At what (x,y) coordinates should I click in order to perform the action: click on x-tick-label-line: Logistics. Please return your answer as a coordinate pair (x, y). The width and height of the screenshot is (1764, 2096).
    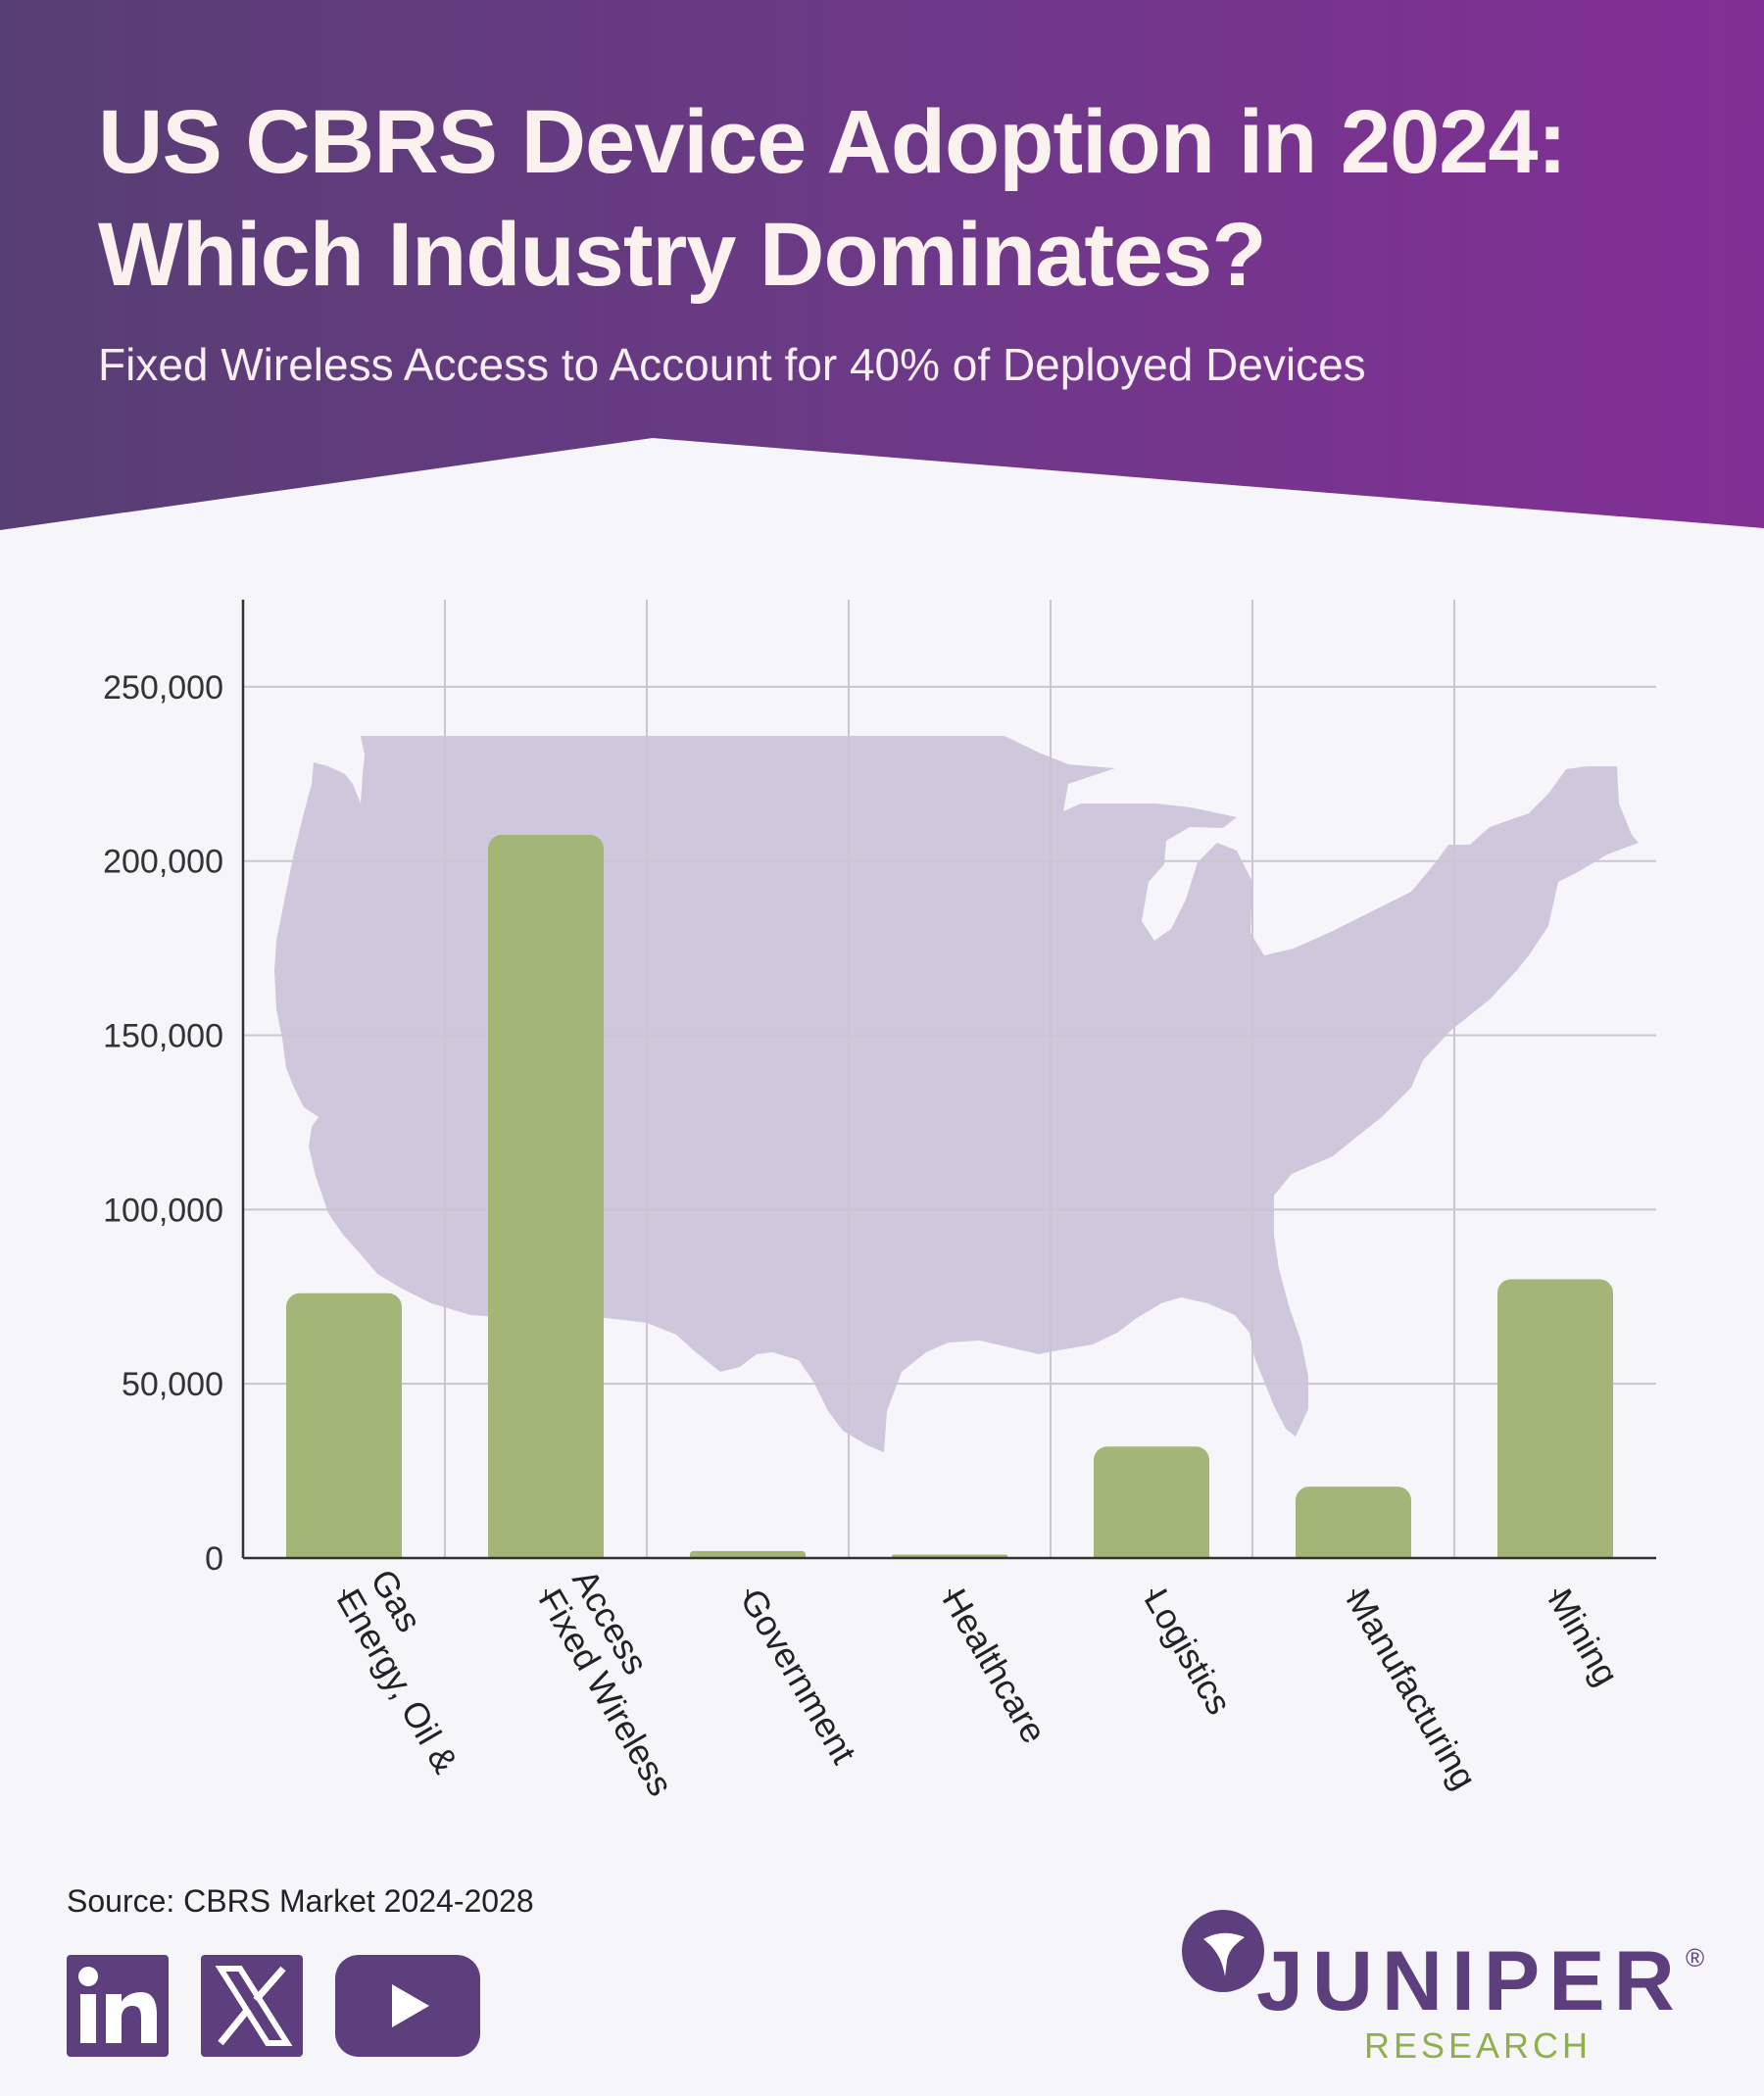
    Looking at the image, I should click on (1188, 1653).